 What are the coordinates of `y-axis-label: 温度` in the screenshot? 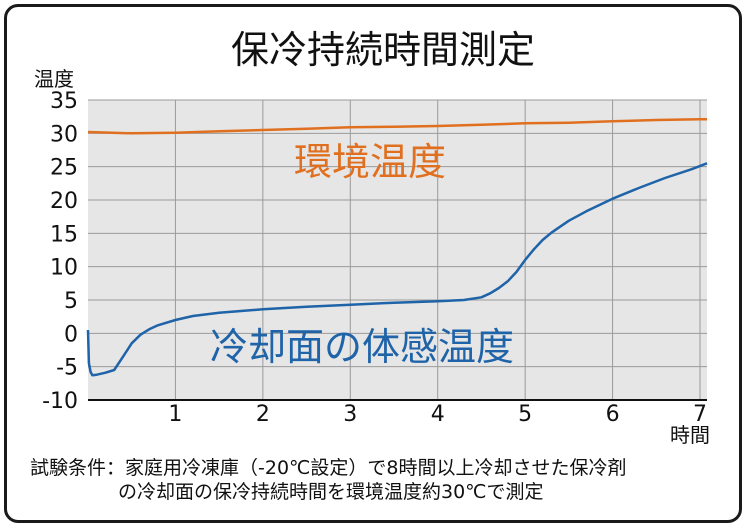 It's located at (54, 79).